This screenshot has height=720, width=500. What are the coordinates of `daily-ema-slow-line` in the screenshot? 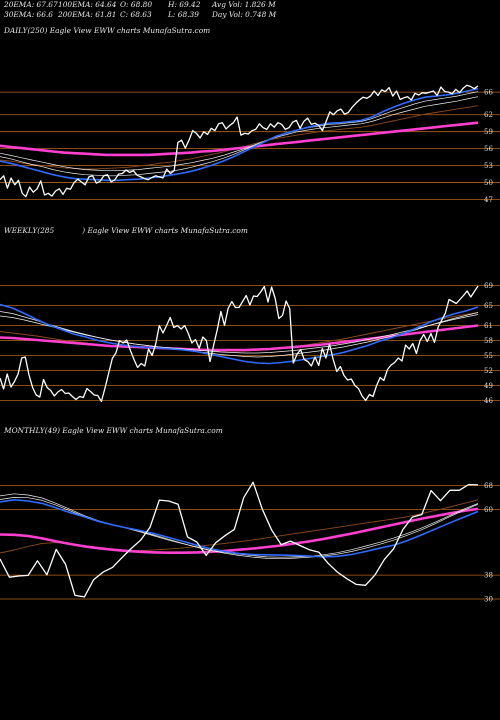 It's located at (239, 139).